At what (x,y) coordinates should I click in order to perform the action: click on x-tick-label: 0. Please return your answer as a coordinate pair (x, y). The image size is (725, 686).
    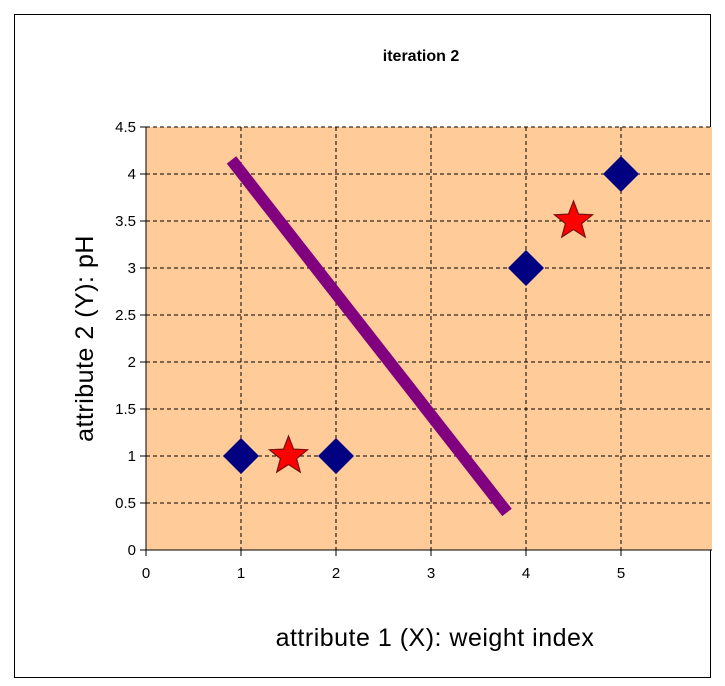
    Looking at the image, I should click on (146, 573).